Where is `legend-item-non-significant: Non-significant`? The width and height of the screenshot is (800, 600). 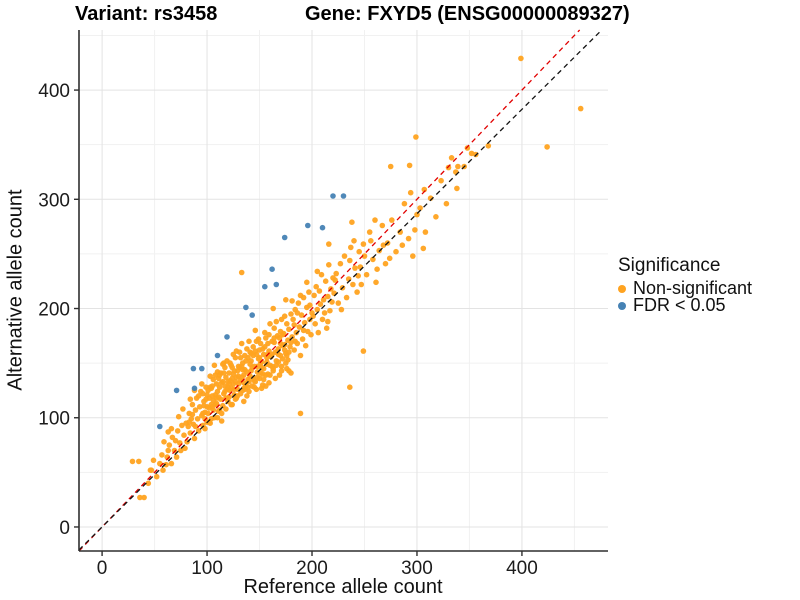 legend-item-non-significant: Non-significant is located at coordinates (685, 288).